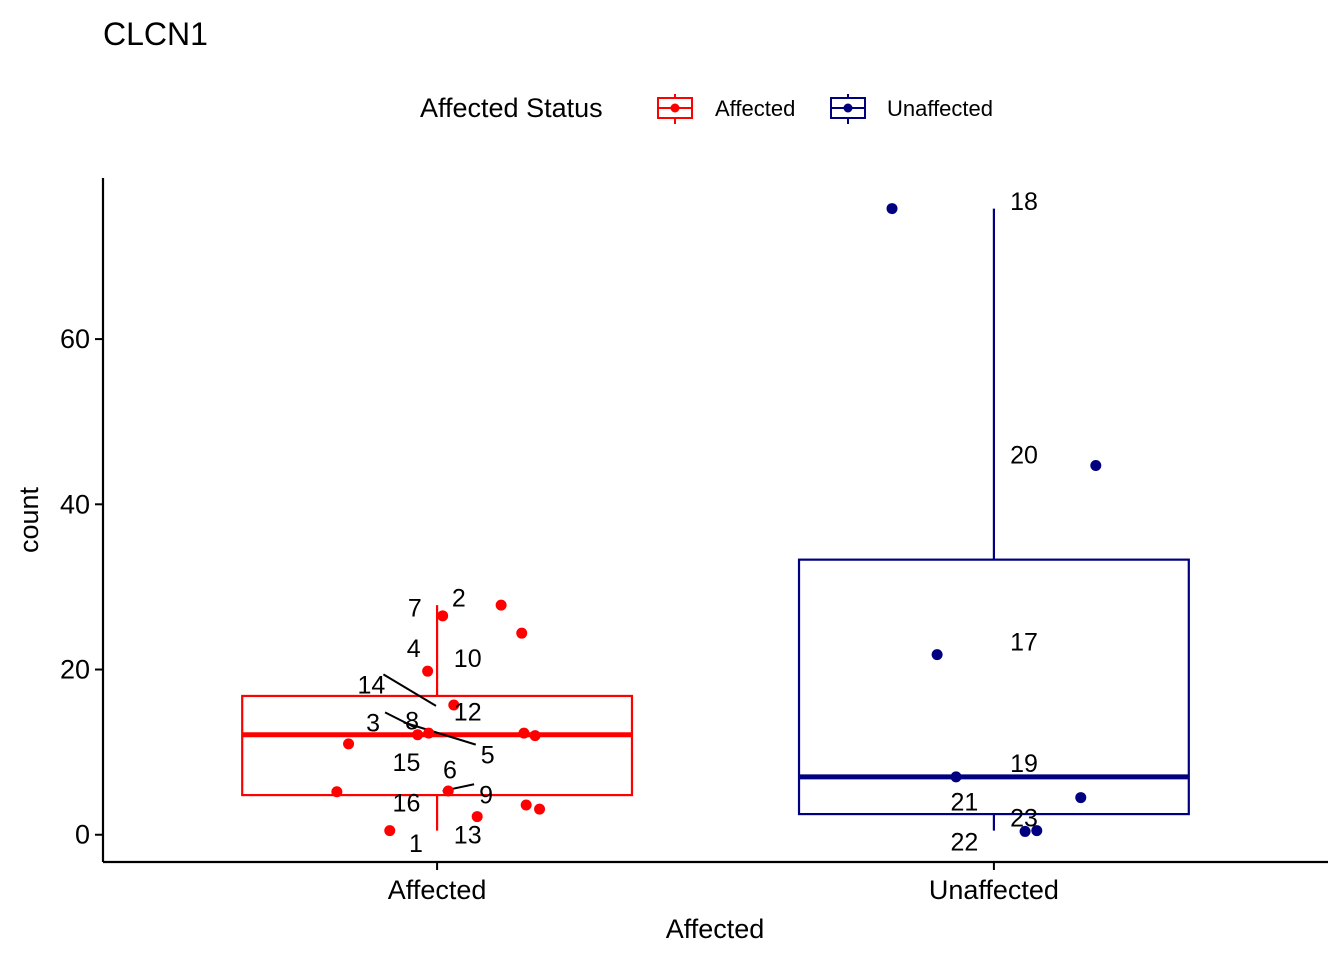 The width and height of the screenshot is (1344, 960). I want to click on point-label: 7, so click(415, 609).